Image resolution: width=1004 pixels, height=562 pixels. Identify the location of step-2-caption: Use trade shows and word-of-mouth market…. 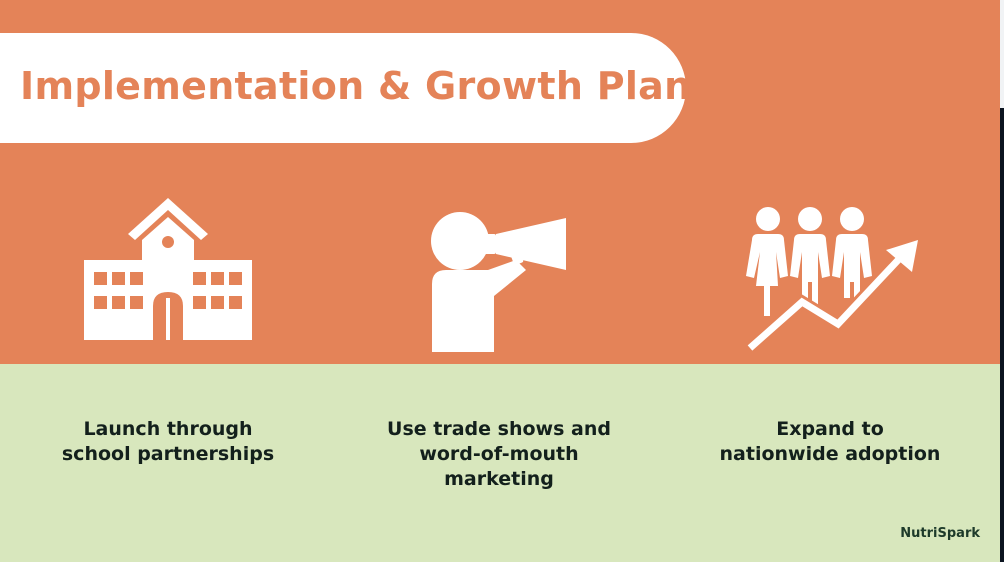
(499, 454).